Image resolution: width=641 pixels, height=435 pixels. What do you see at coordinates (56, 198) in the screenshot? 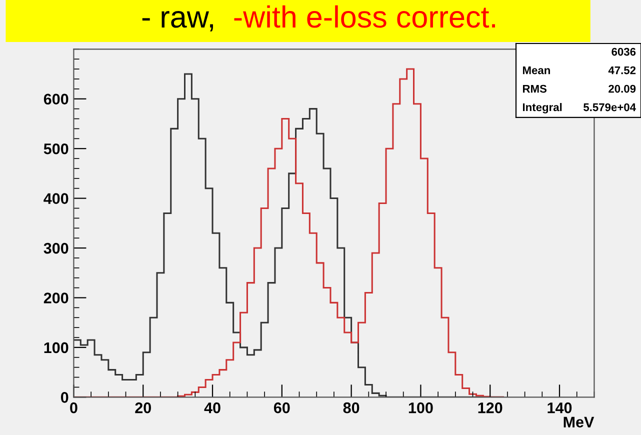
I see `y-tick-label: 400` at bounding box center [56, 198].